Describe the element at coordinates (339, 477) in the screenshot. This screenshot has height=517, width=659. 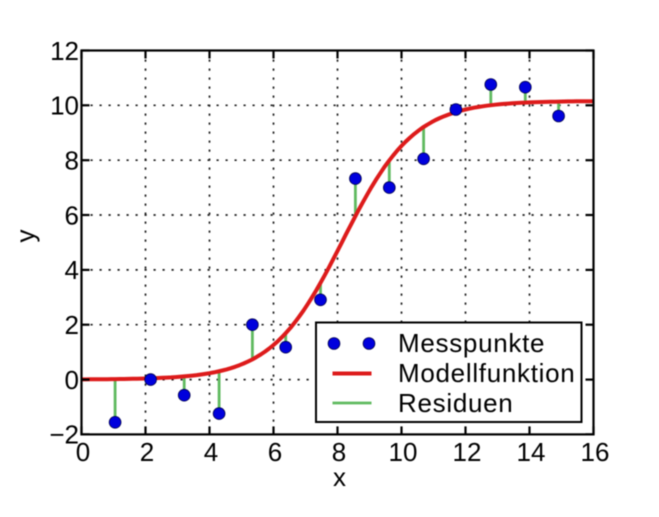
I see `svg-text: x` at that location.